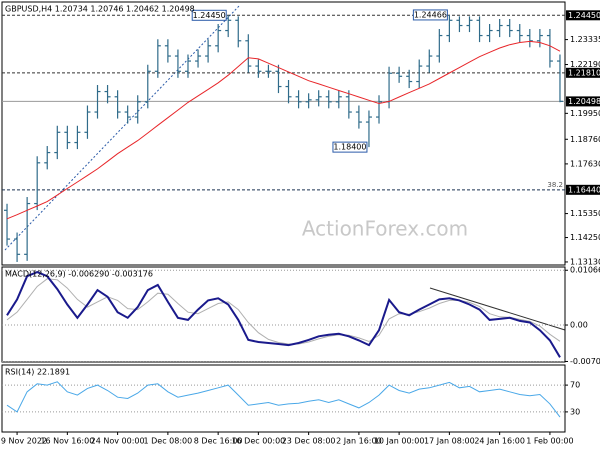  Describe the element at coordinates (585, 64) in the screenshot. I see `y-tick-label: 1.22190` at that location.